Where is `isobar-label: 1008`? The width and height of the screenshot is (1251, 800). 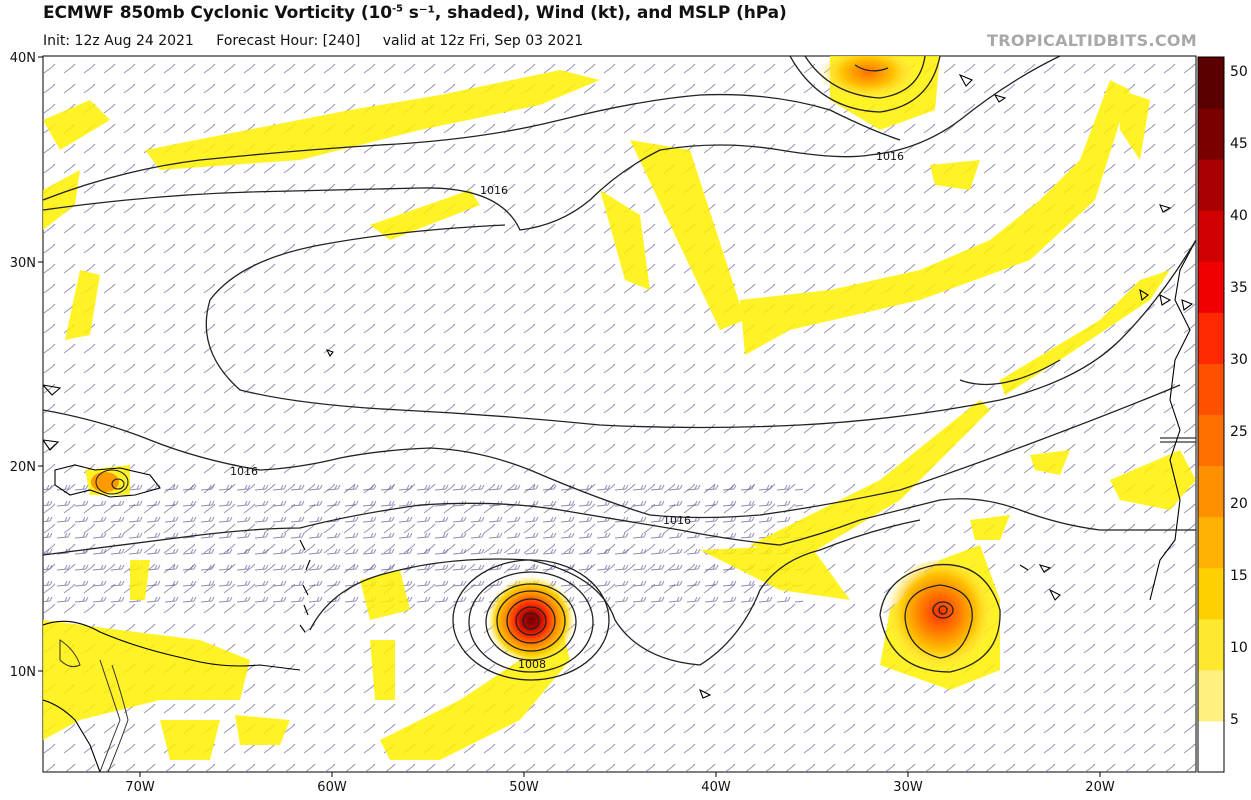 isobar-label: 1008 is located at coordinates (532, 664).